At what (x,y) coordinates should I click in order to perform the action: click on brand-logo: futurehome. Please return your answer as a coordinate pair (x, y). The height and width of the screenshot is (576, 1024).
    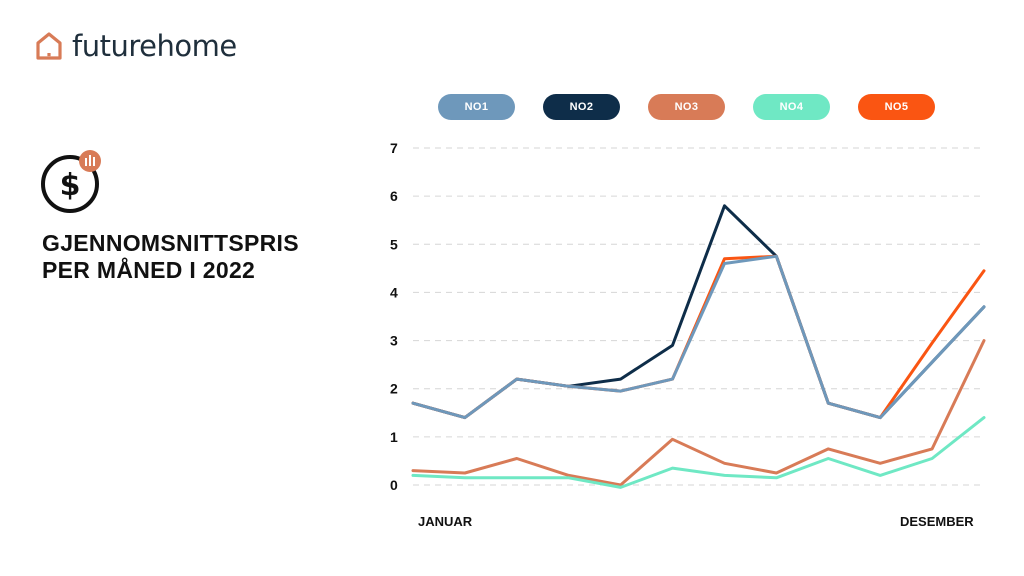
    Looking at the image, I should click on (135, 46).